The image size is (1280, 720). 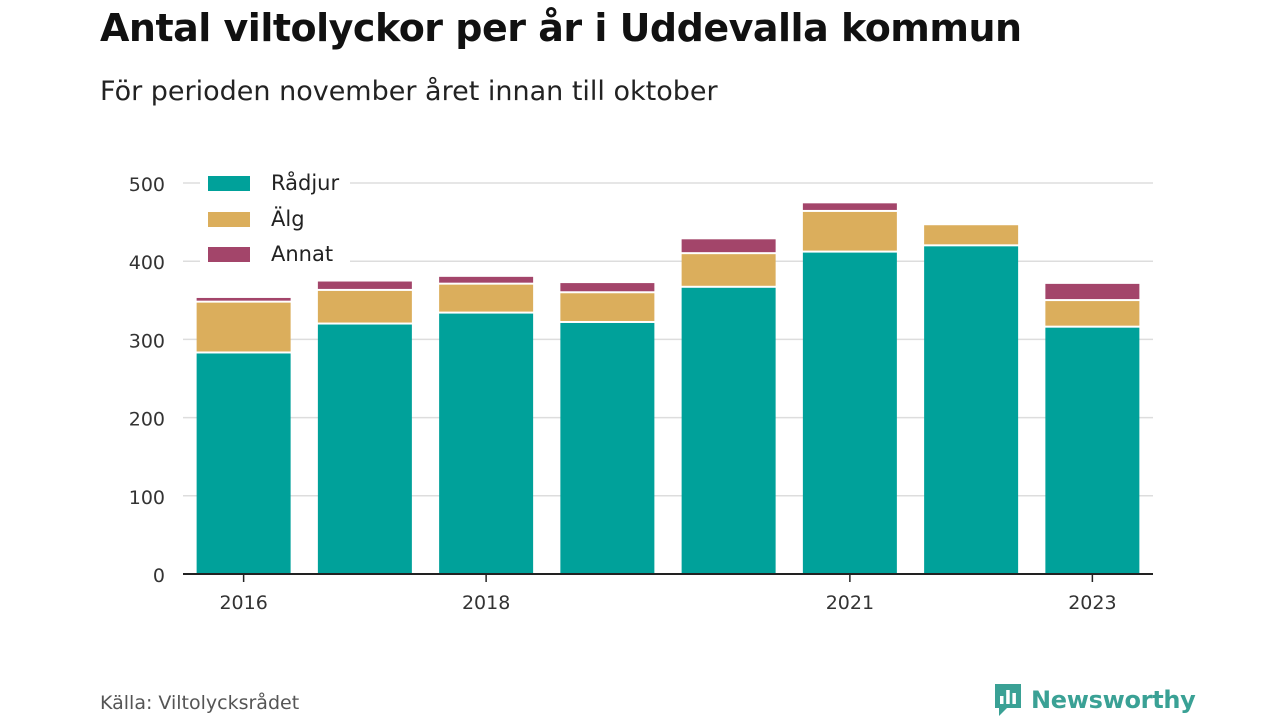 I want to click on legend: Rådjur Älg Annat, so click(x=275, y=220).